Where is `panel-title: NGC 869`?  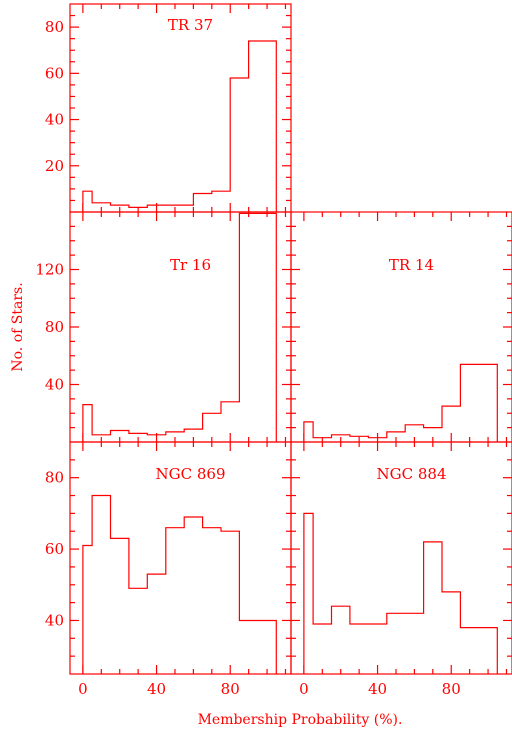
panel-title: NGC 869 is located at coordinates (191, 474).